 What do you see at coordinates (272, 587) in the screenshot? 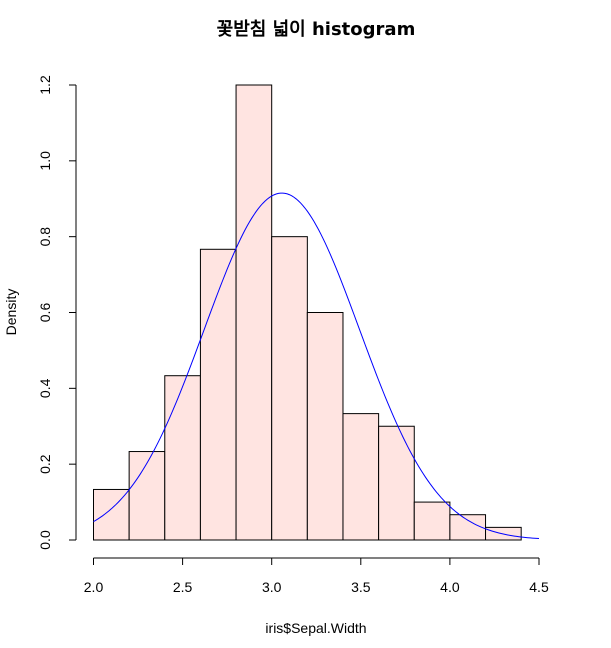
I see `x-tick-label: 3.0` at bounding box center [272, 587].